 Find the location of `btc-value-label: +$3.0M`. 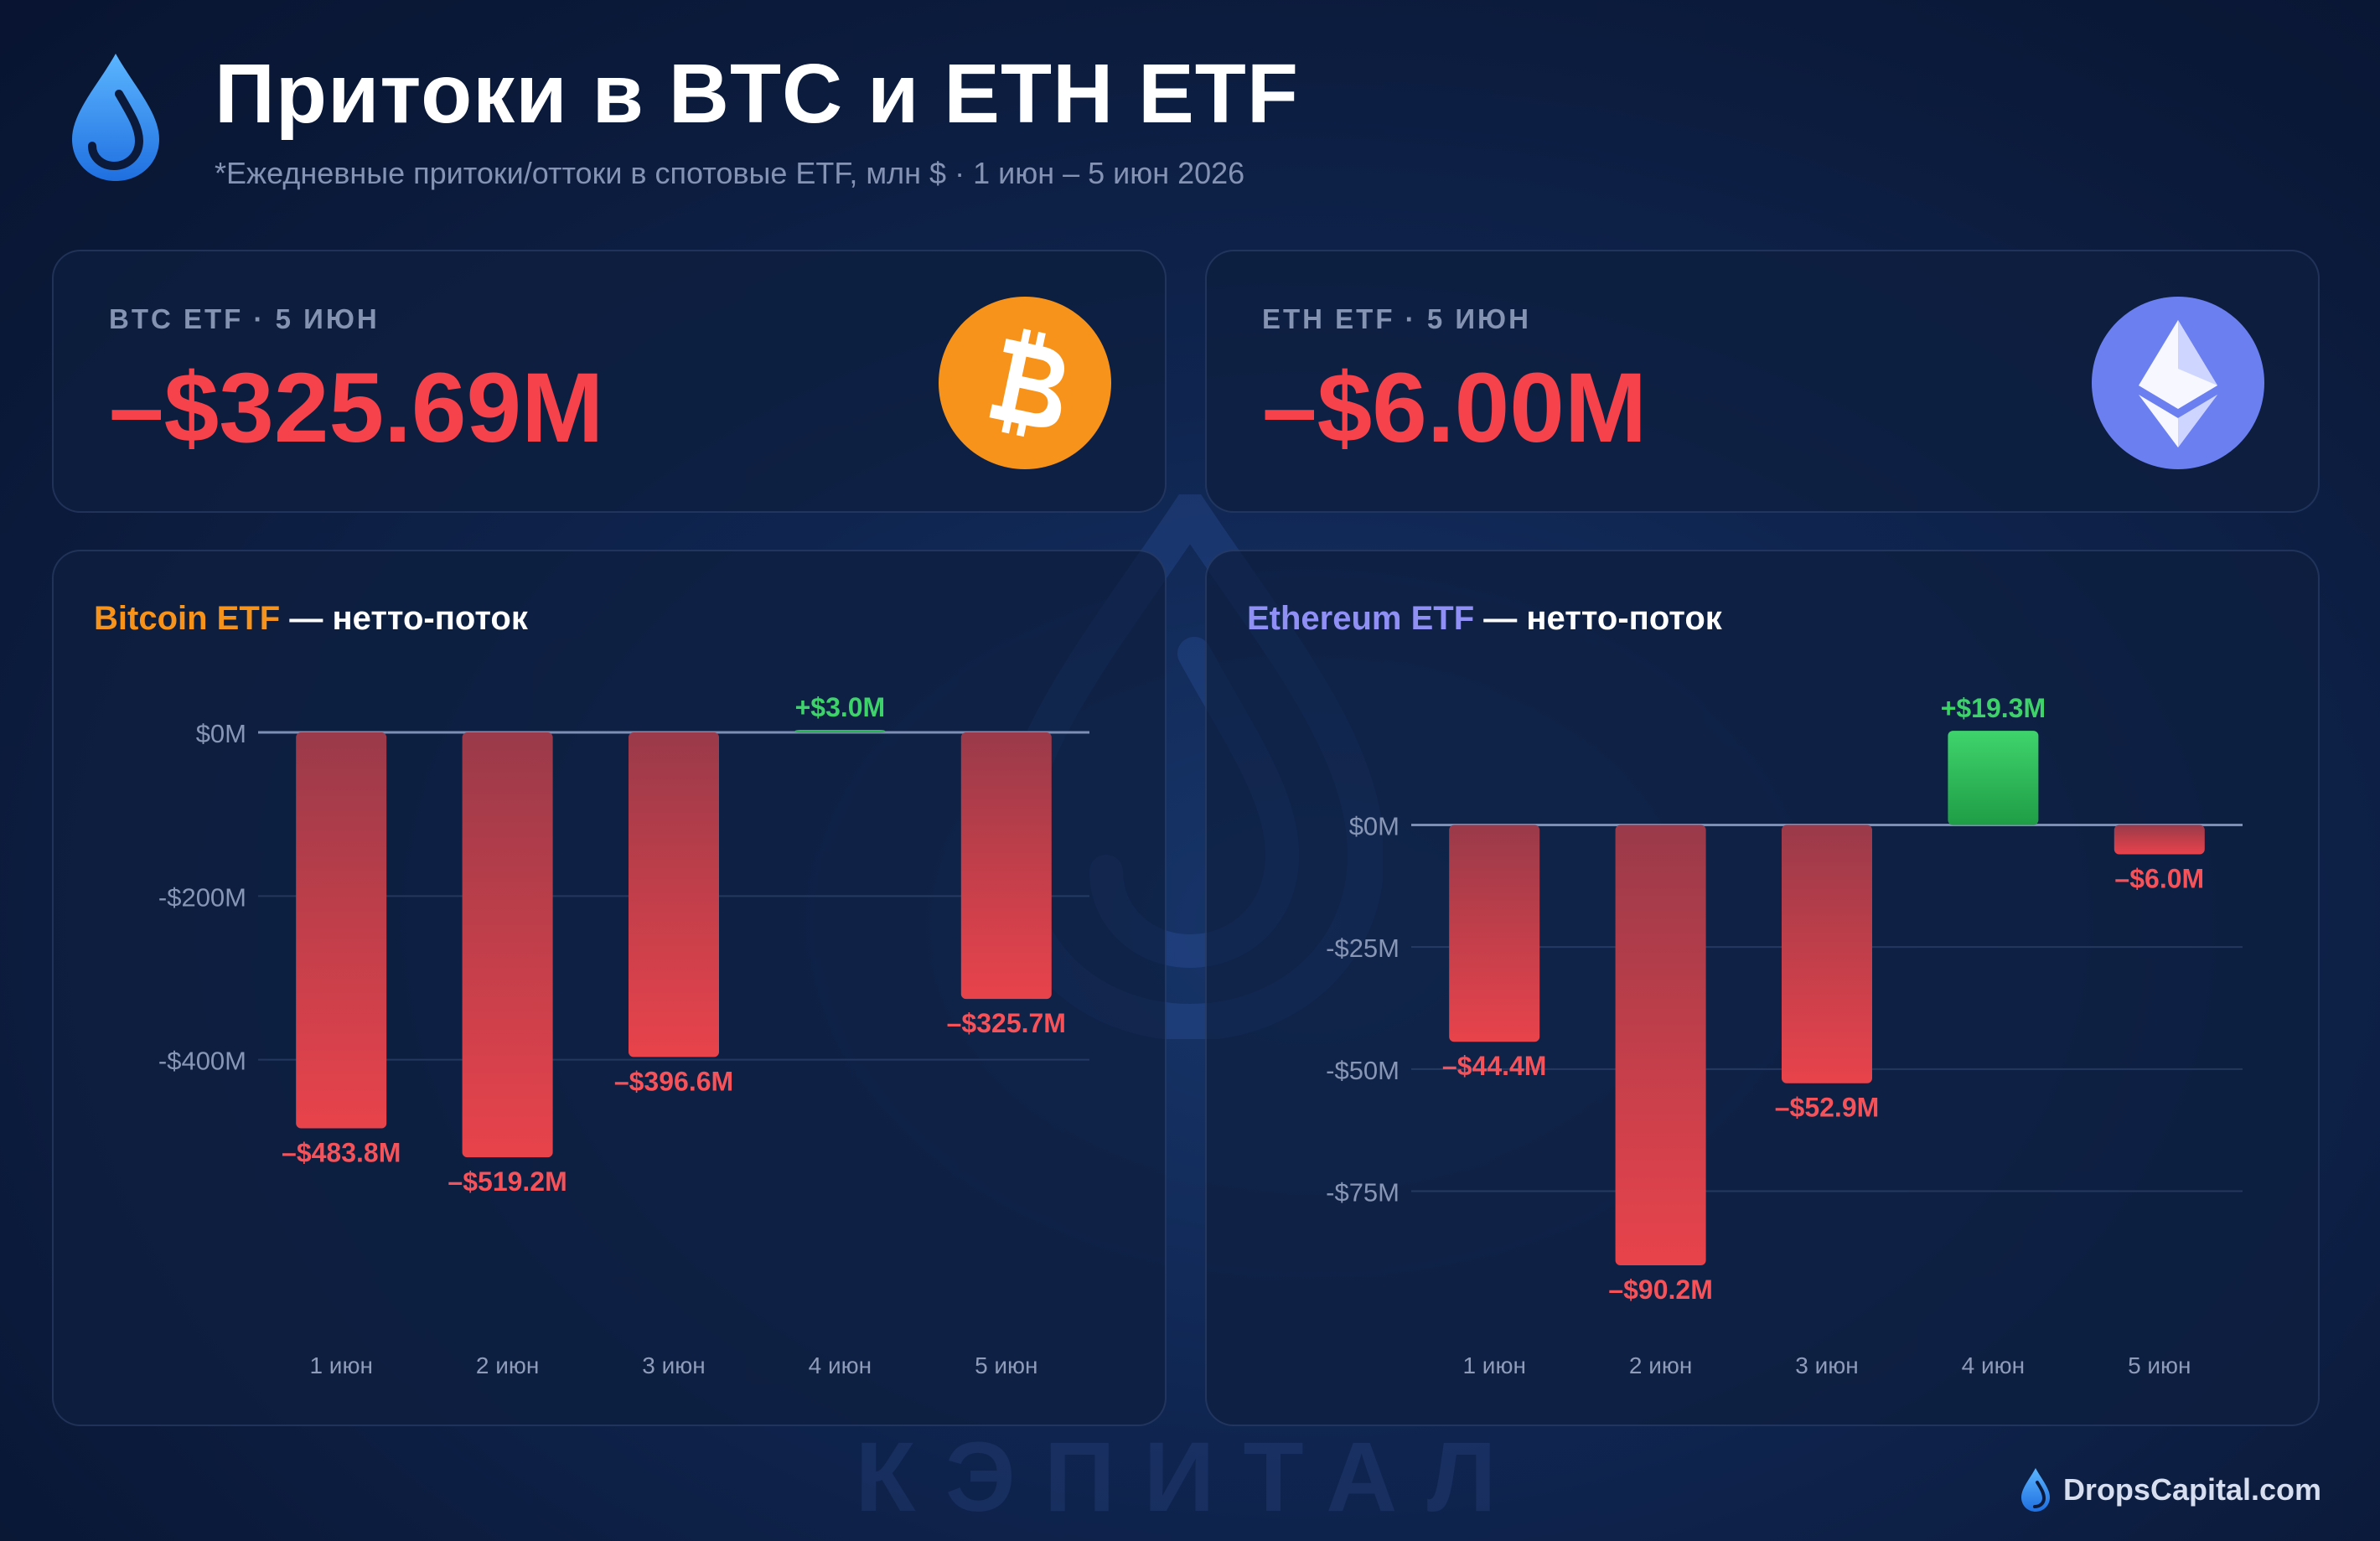

btc-value-label: +$3.0M is located at coordinates (840, 707).